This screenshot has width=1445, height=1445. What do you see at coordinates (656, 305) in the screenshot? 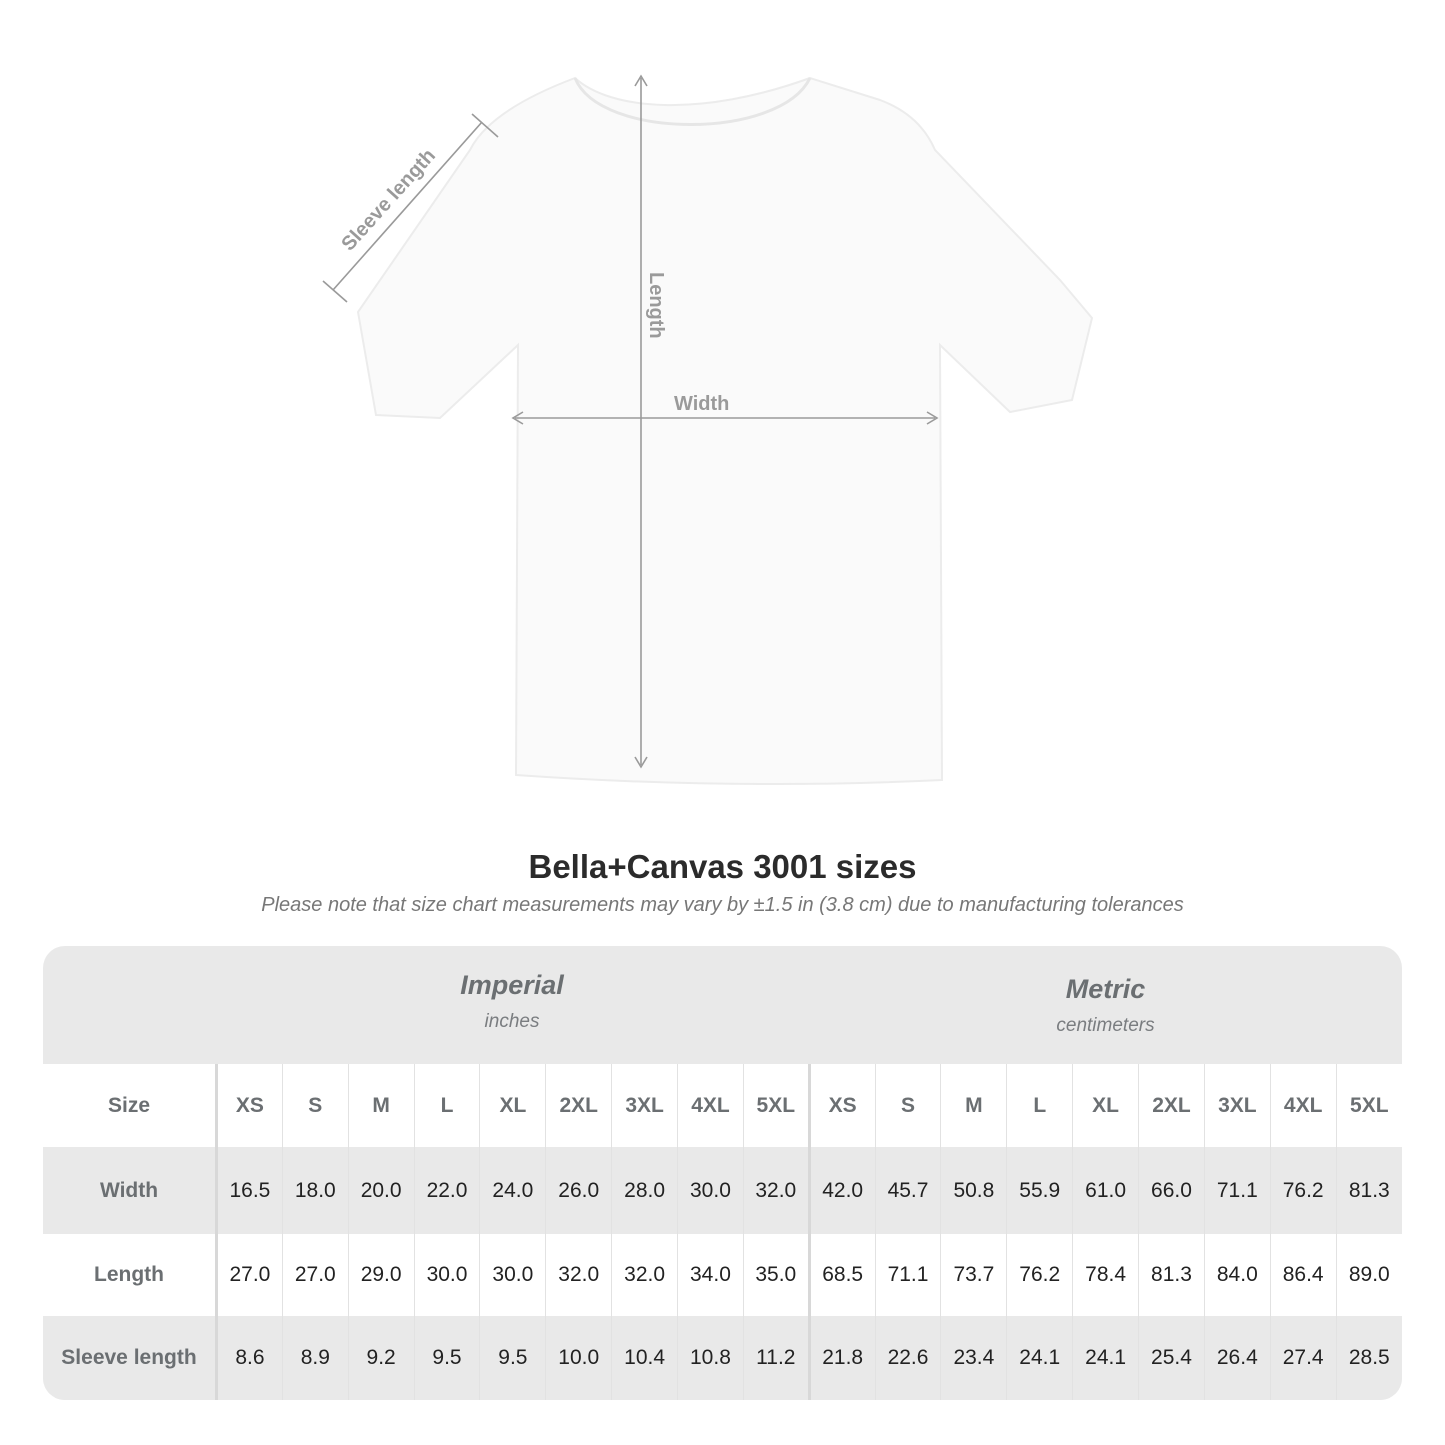
I see `length-label: Length` at bounding box center [656, 305].